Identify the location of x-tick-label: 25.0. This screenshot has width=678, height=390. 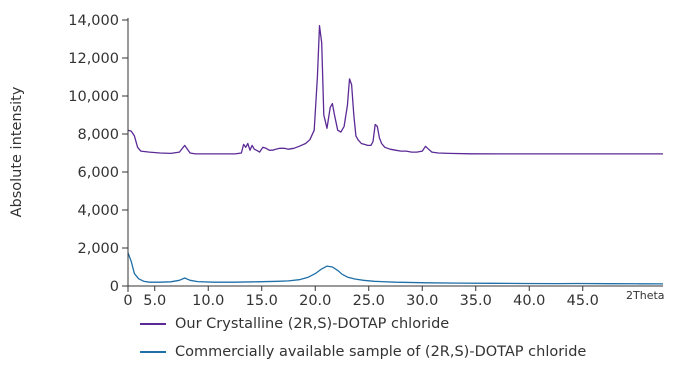
(369, 301).